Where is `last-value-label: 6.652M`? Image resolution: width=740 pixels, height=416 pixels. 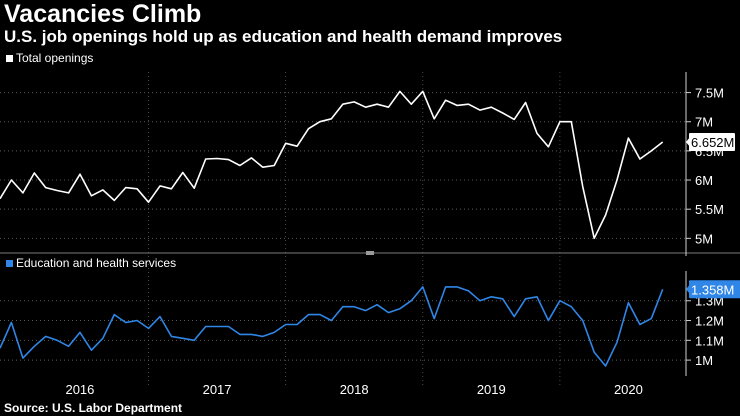 last-value-label: 6.652M is located at coordinates (712, 142).